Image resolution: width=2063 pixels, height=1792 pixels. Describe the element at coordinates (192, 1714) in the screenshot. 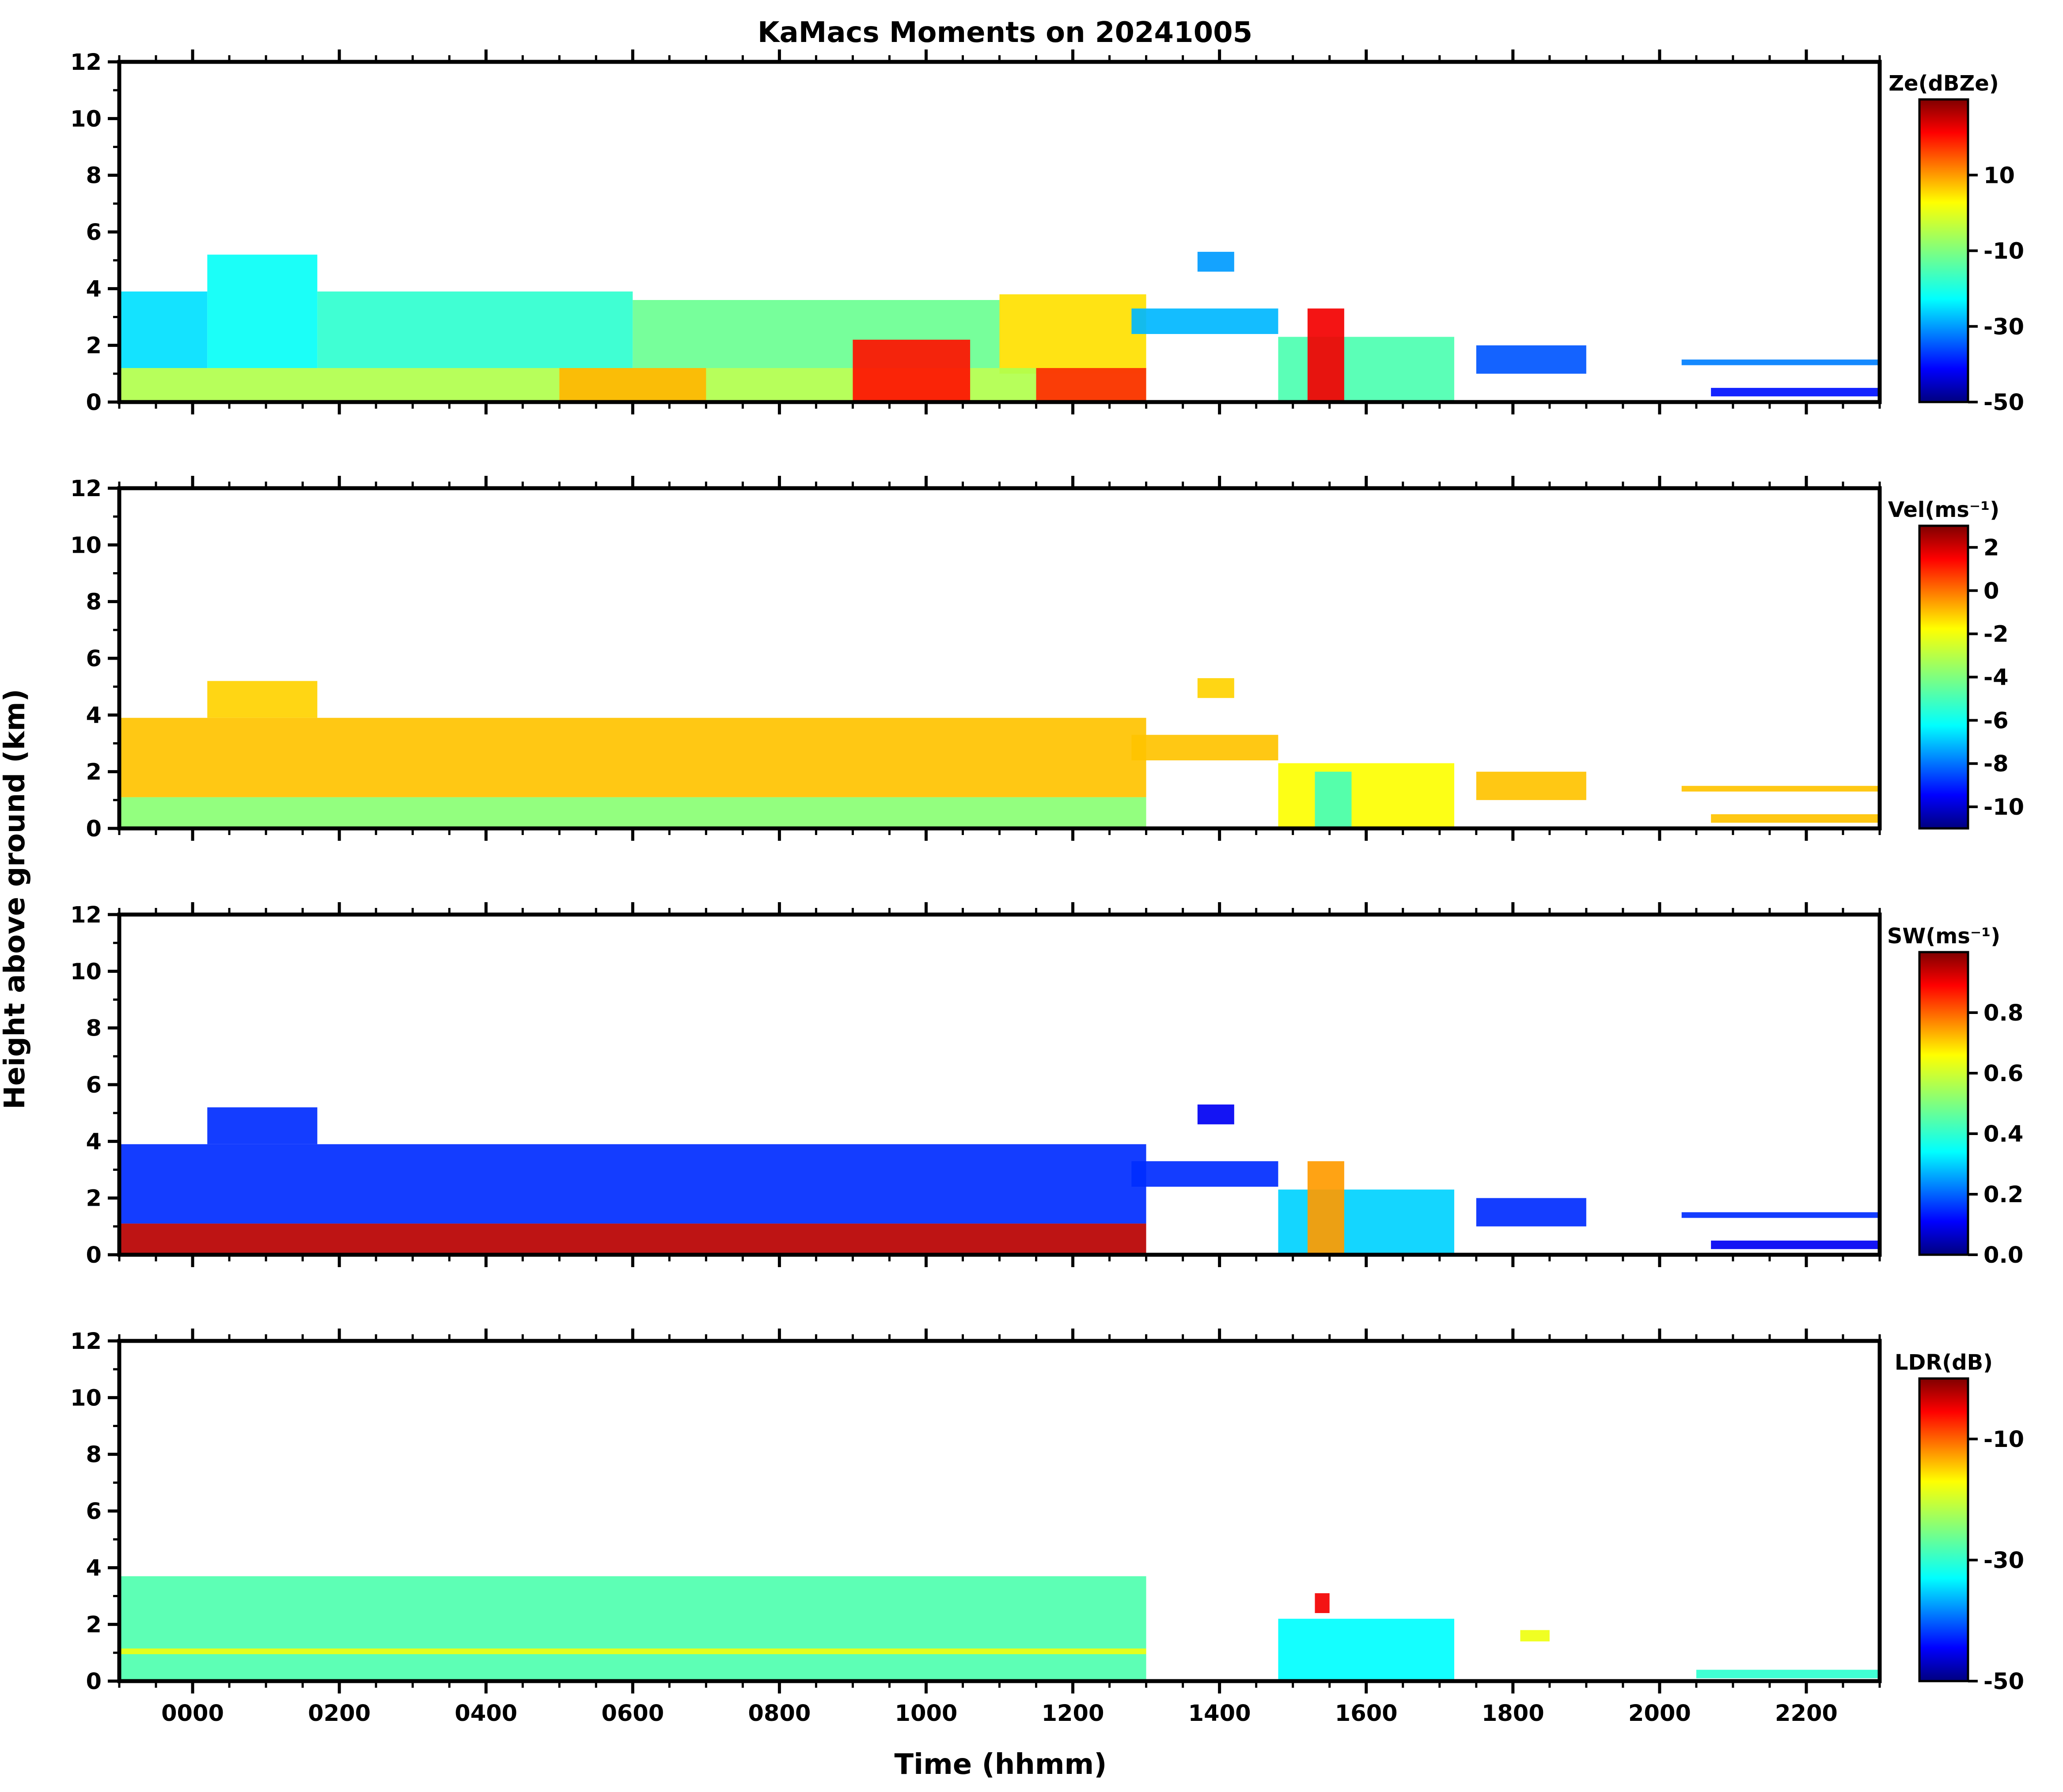

I see `x-tick-label: 0000` at that location.